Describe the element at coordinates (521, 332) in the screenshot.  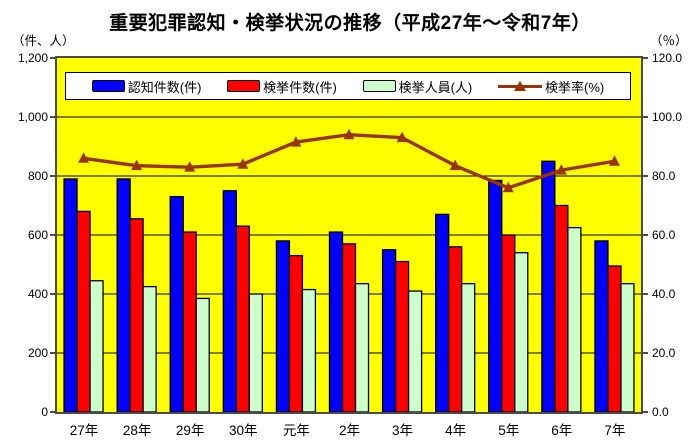
I see `bar-persons-arrested-5年` at that location.